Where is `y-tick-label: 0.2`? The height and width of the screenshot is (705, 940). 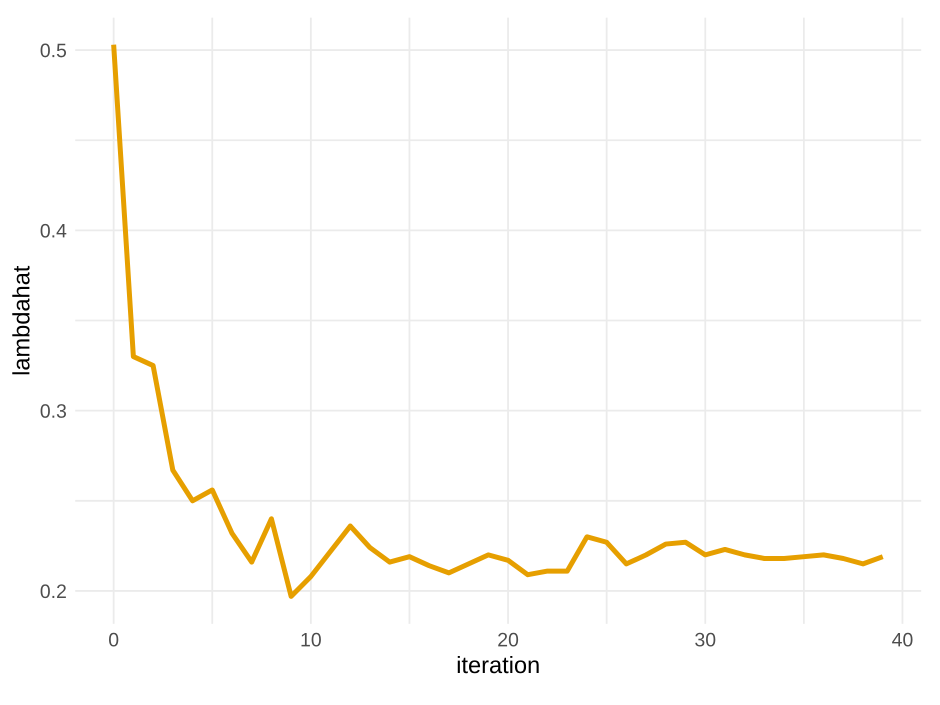
y-tick-label: 0.2 is located at coordinates (53, 591).